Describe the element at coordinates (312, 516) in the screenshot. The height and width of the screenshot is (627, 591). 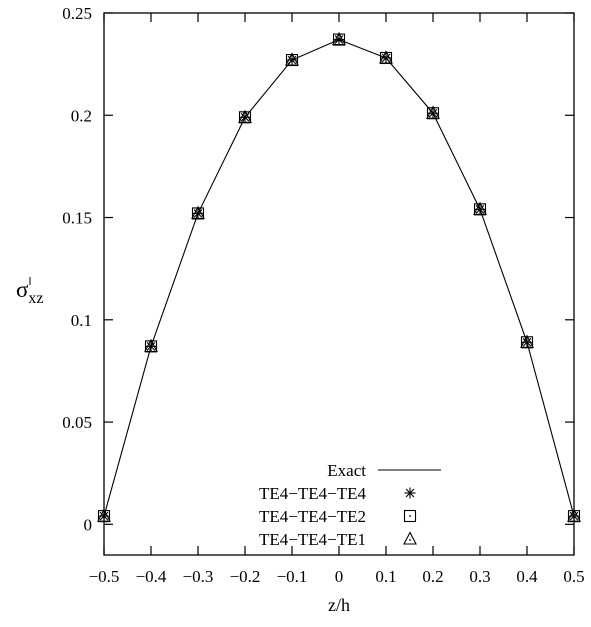
I see `legend-label: TE4−TE4−TE2` at that location.